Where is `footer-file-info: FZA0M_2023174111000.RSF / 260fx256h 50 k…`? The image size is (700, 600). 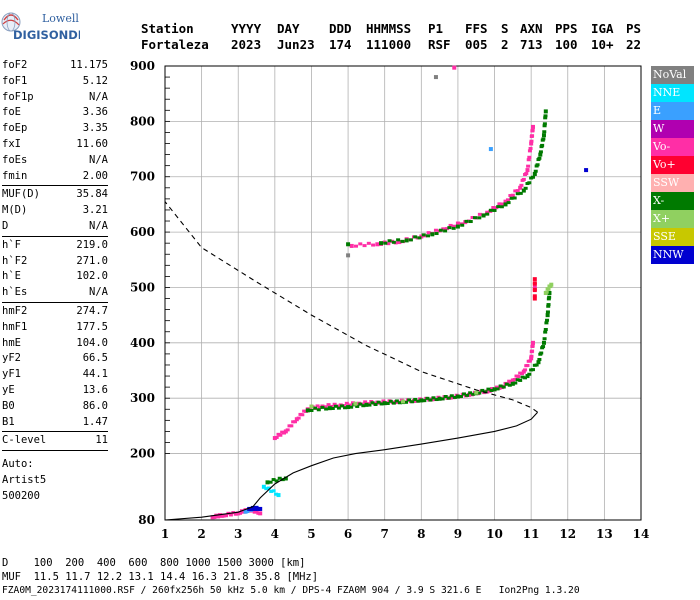 footer-file-info: FZA0M_2023174111000.RSF / 260fx256h 50 k… is located at coordinates (291, 590).